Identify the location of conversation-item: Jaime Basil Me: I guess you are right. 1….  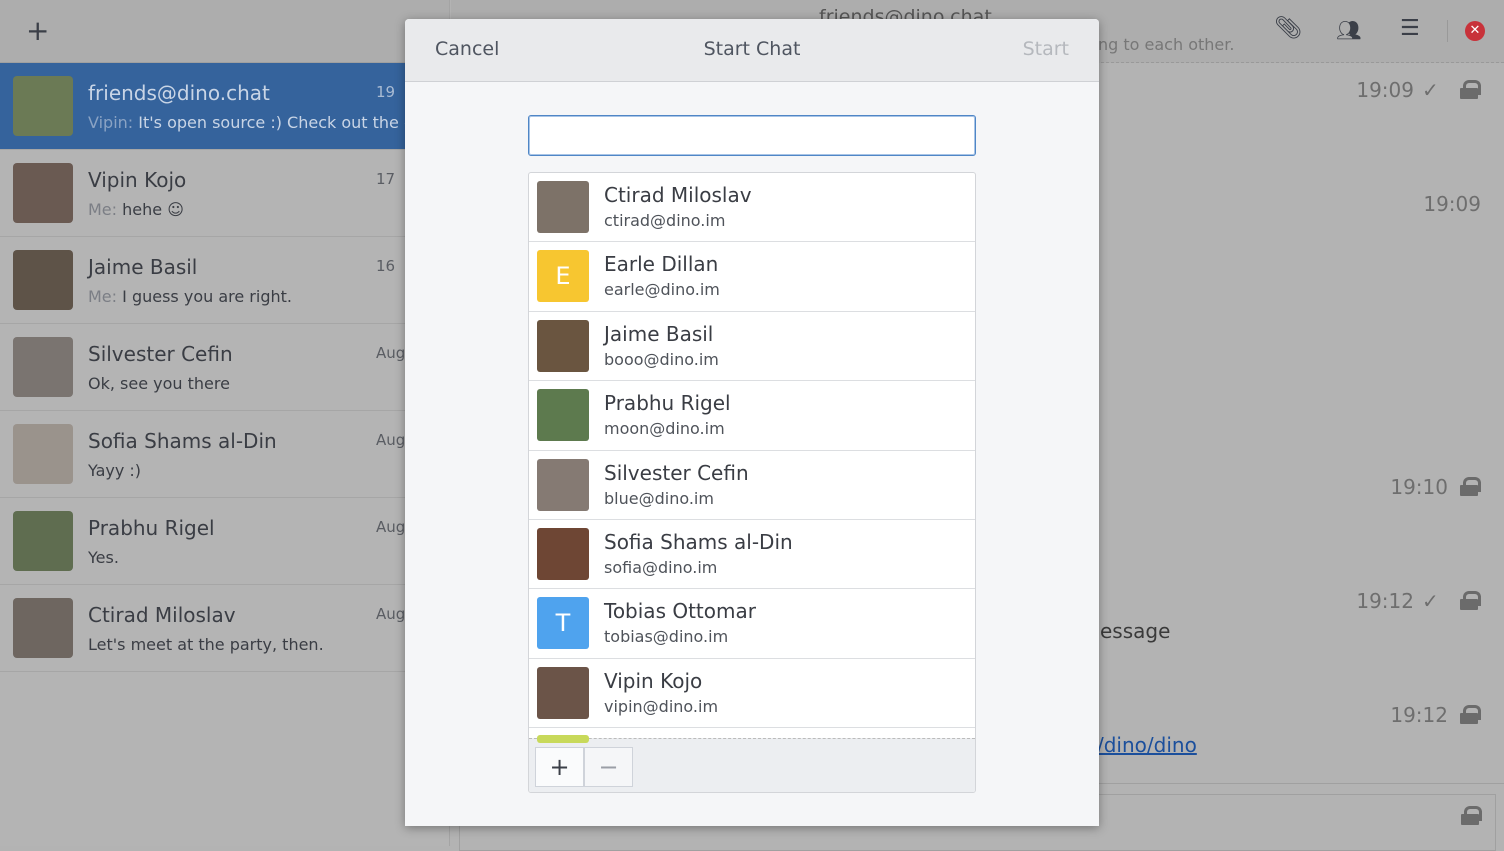
(225, 280).